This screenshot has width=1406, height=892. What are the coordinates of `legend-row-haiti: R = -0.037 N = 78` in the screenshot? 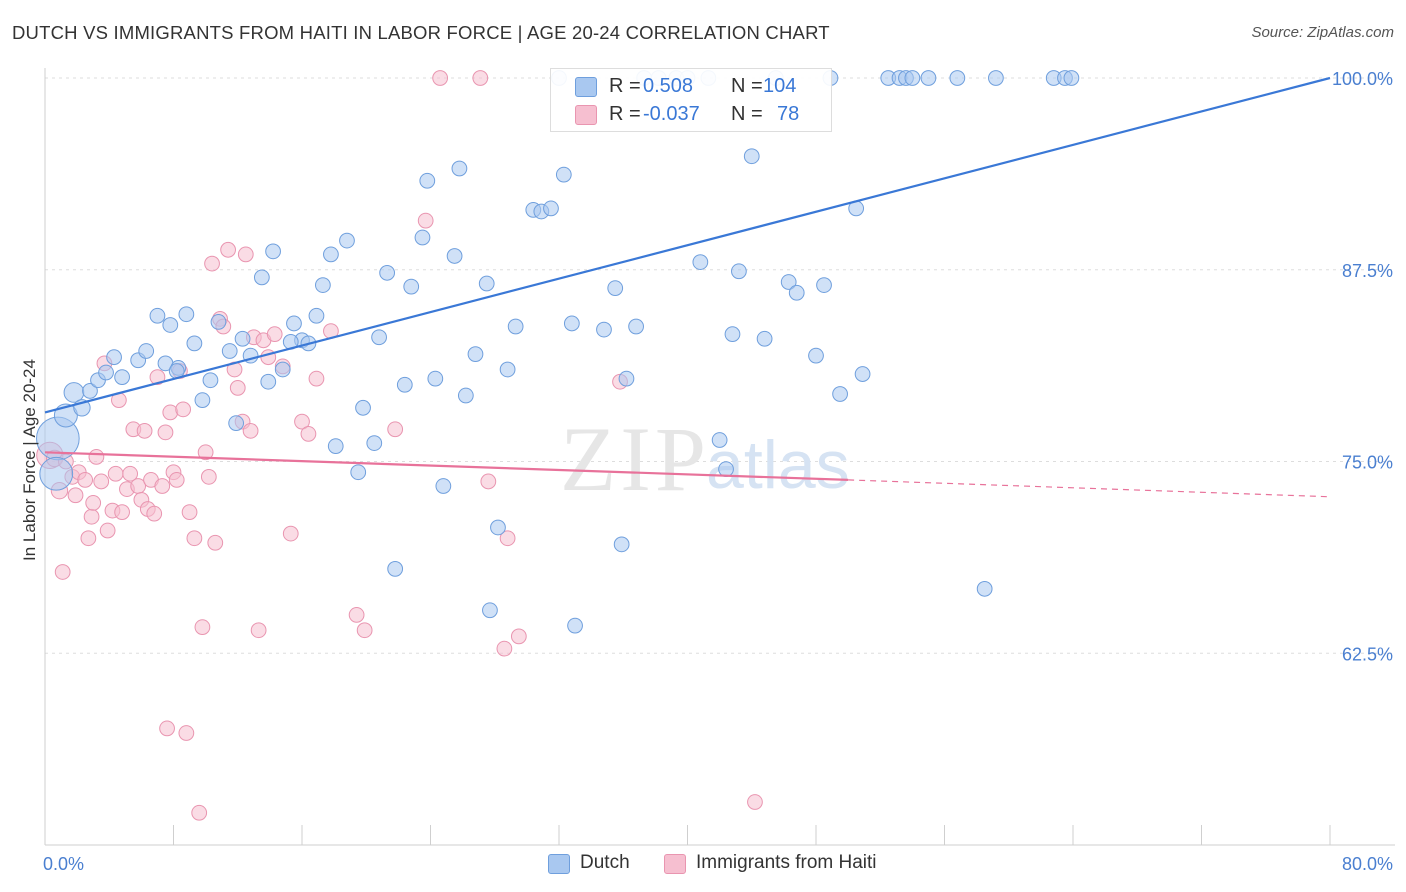 It's located at (691, 115).